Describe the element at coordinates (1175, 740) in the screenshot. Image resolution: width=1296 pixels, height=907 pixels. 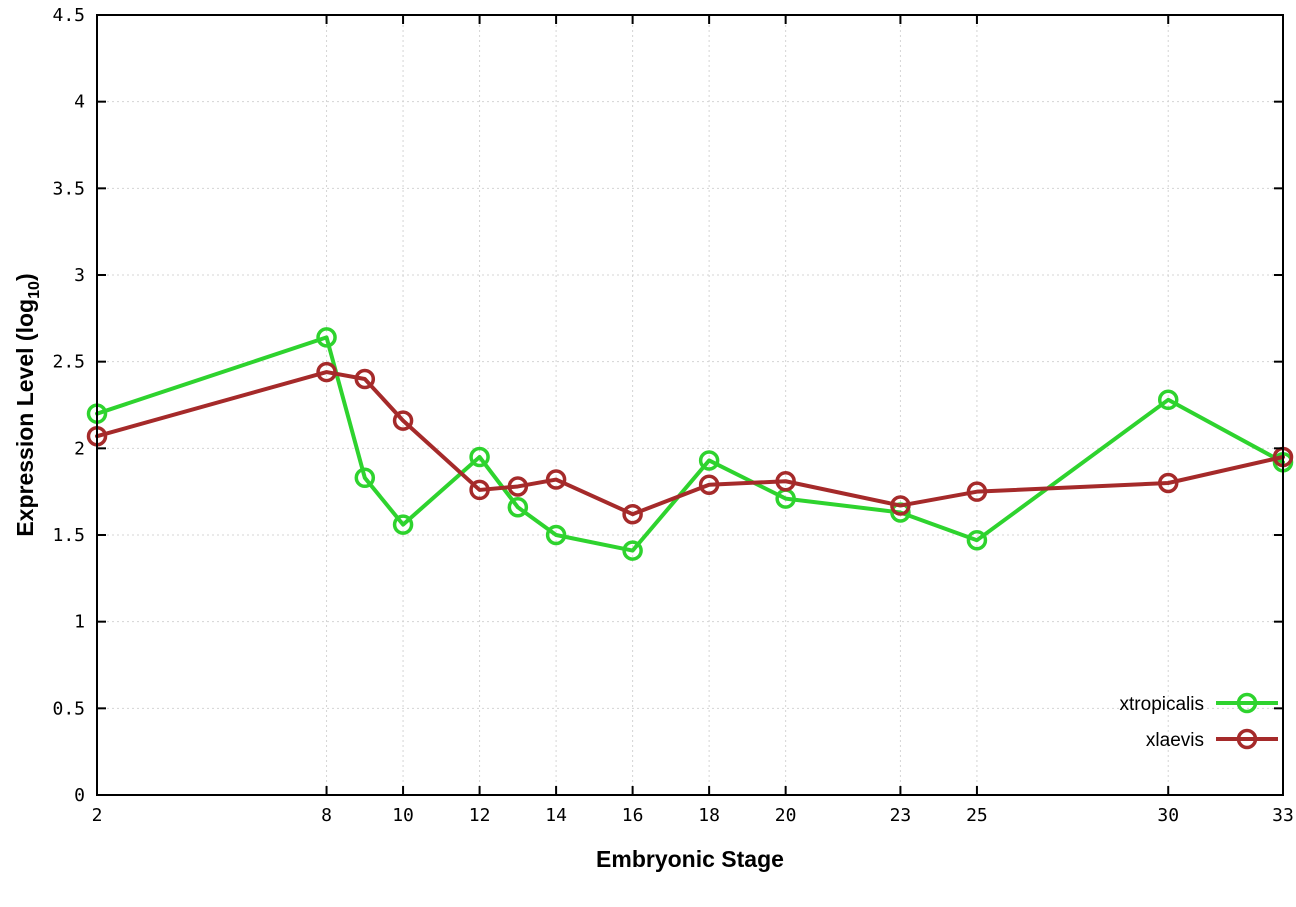
I see `legend-entry-label: xlaevis` at that location.